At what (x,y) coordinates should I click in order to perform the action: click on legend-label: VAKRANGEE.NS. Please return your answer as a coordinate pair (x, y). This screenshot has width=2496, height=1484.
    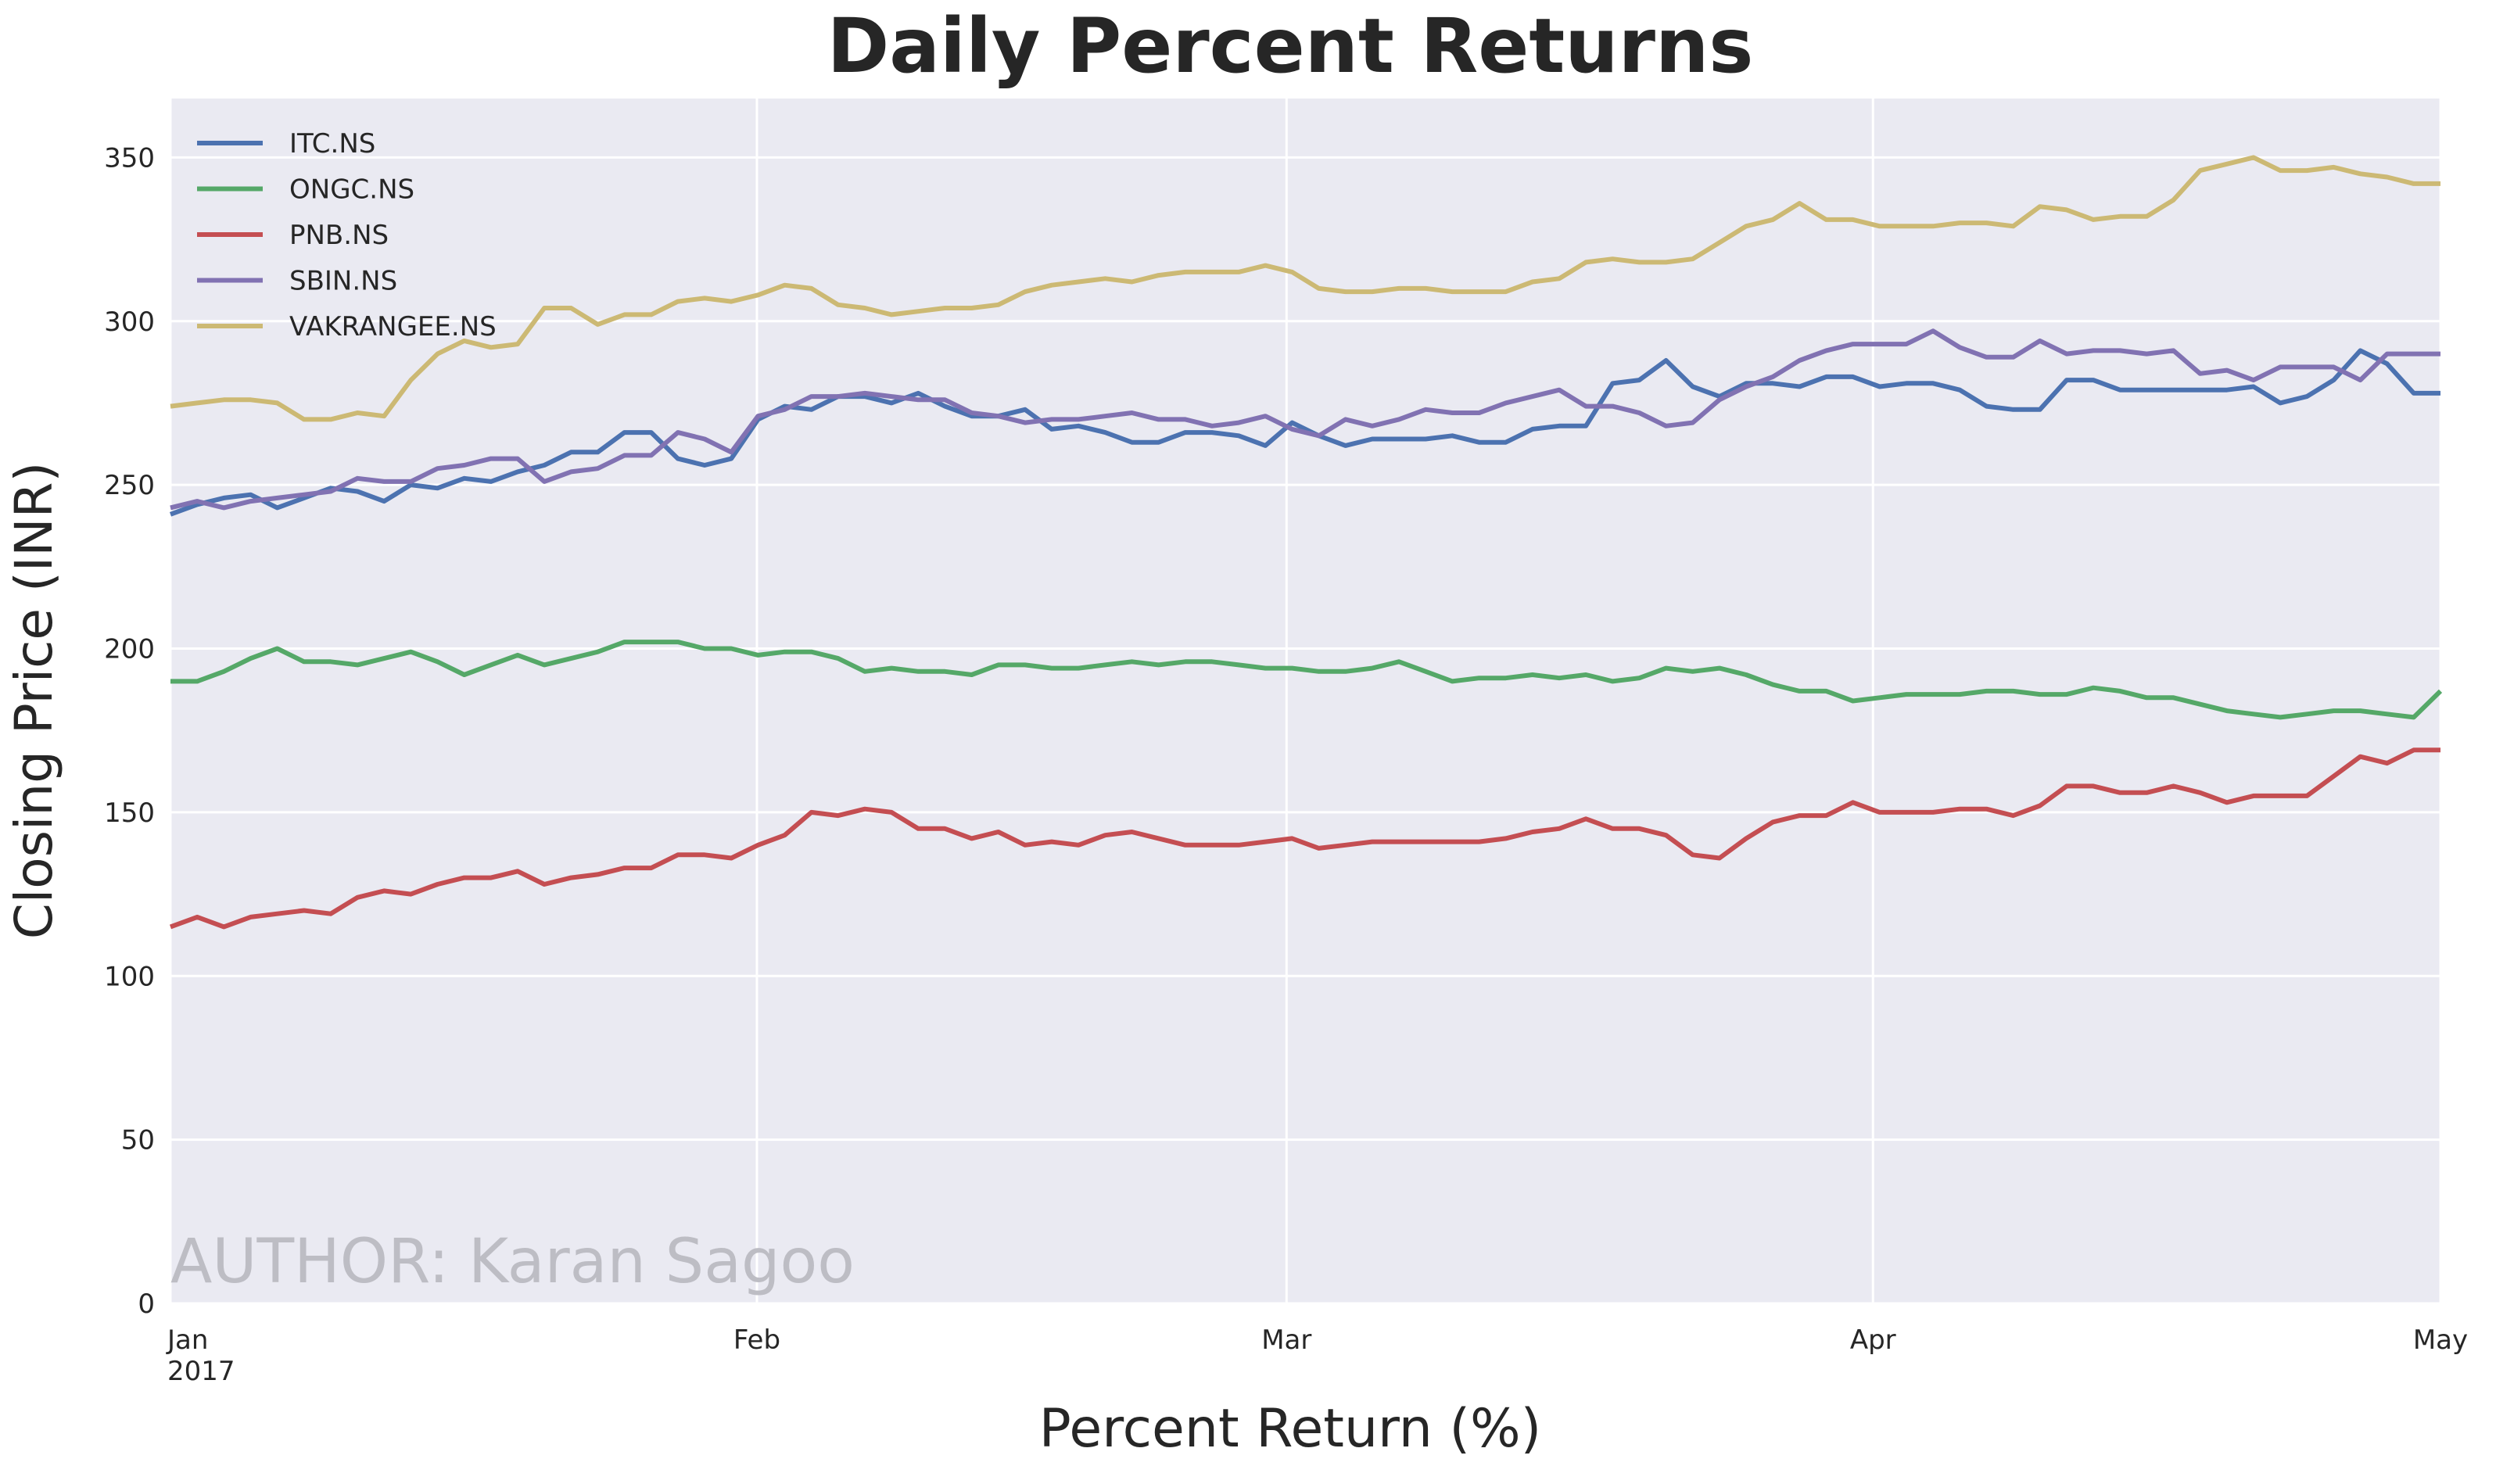
    Looking at the image, I should click on (393, 326).